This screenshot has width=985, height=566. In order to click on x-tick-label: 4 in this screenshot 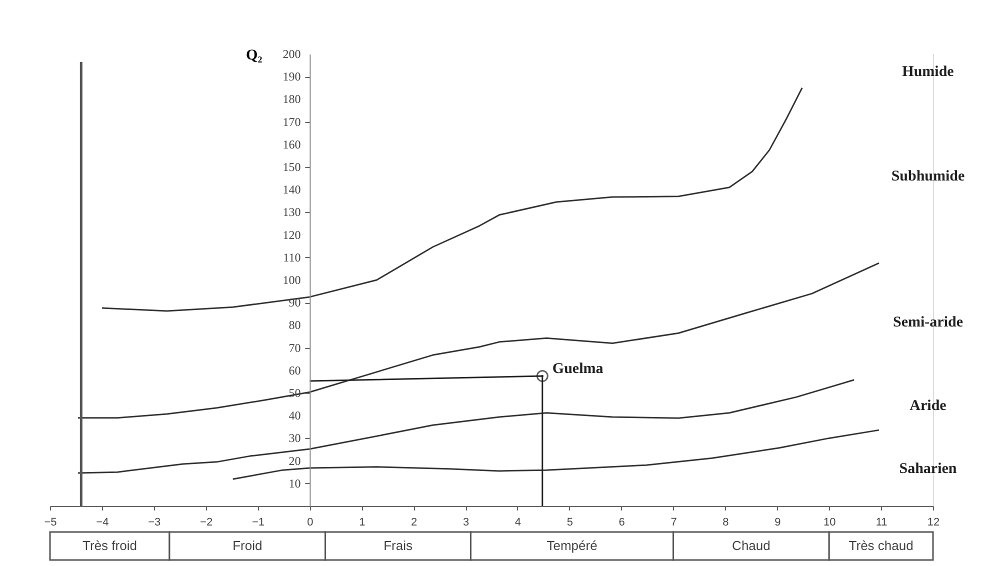, I will do `click(518, 522)`.